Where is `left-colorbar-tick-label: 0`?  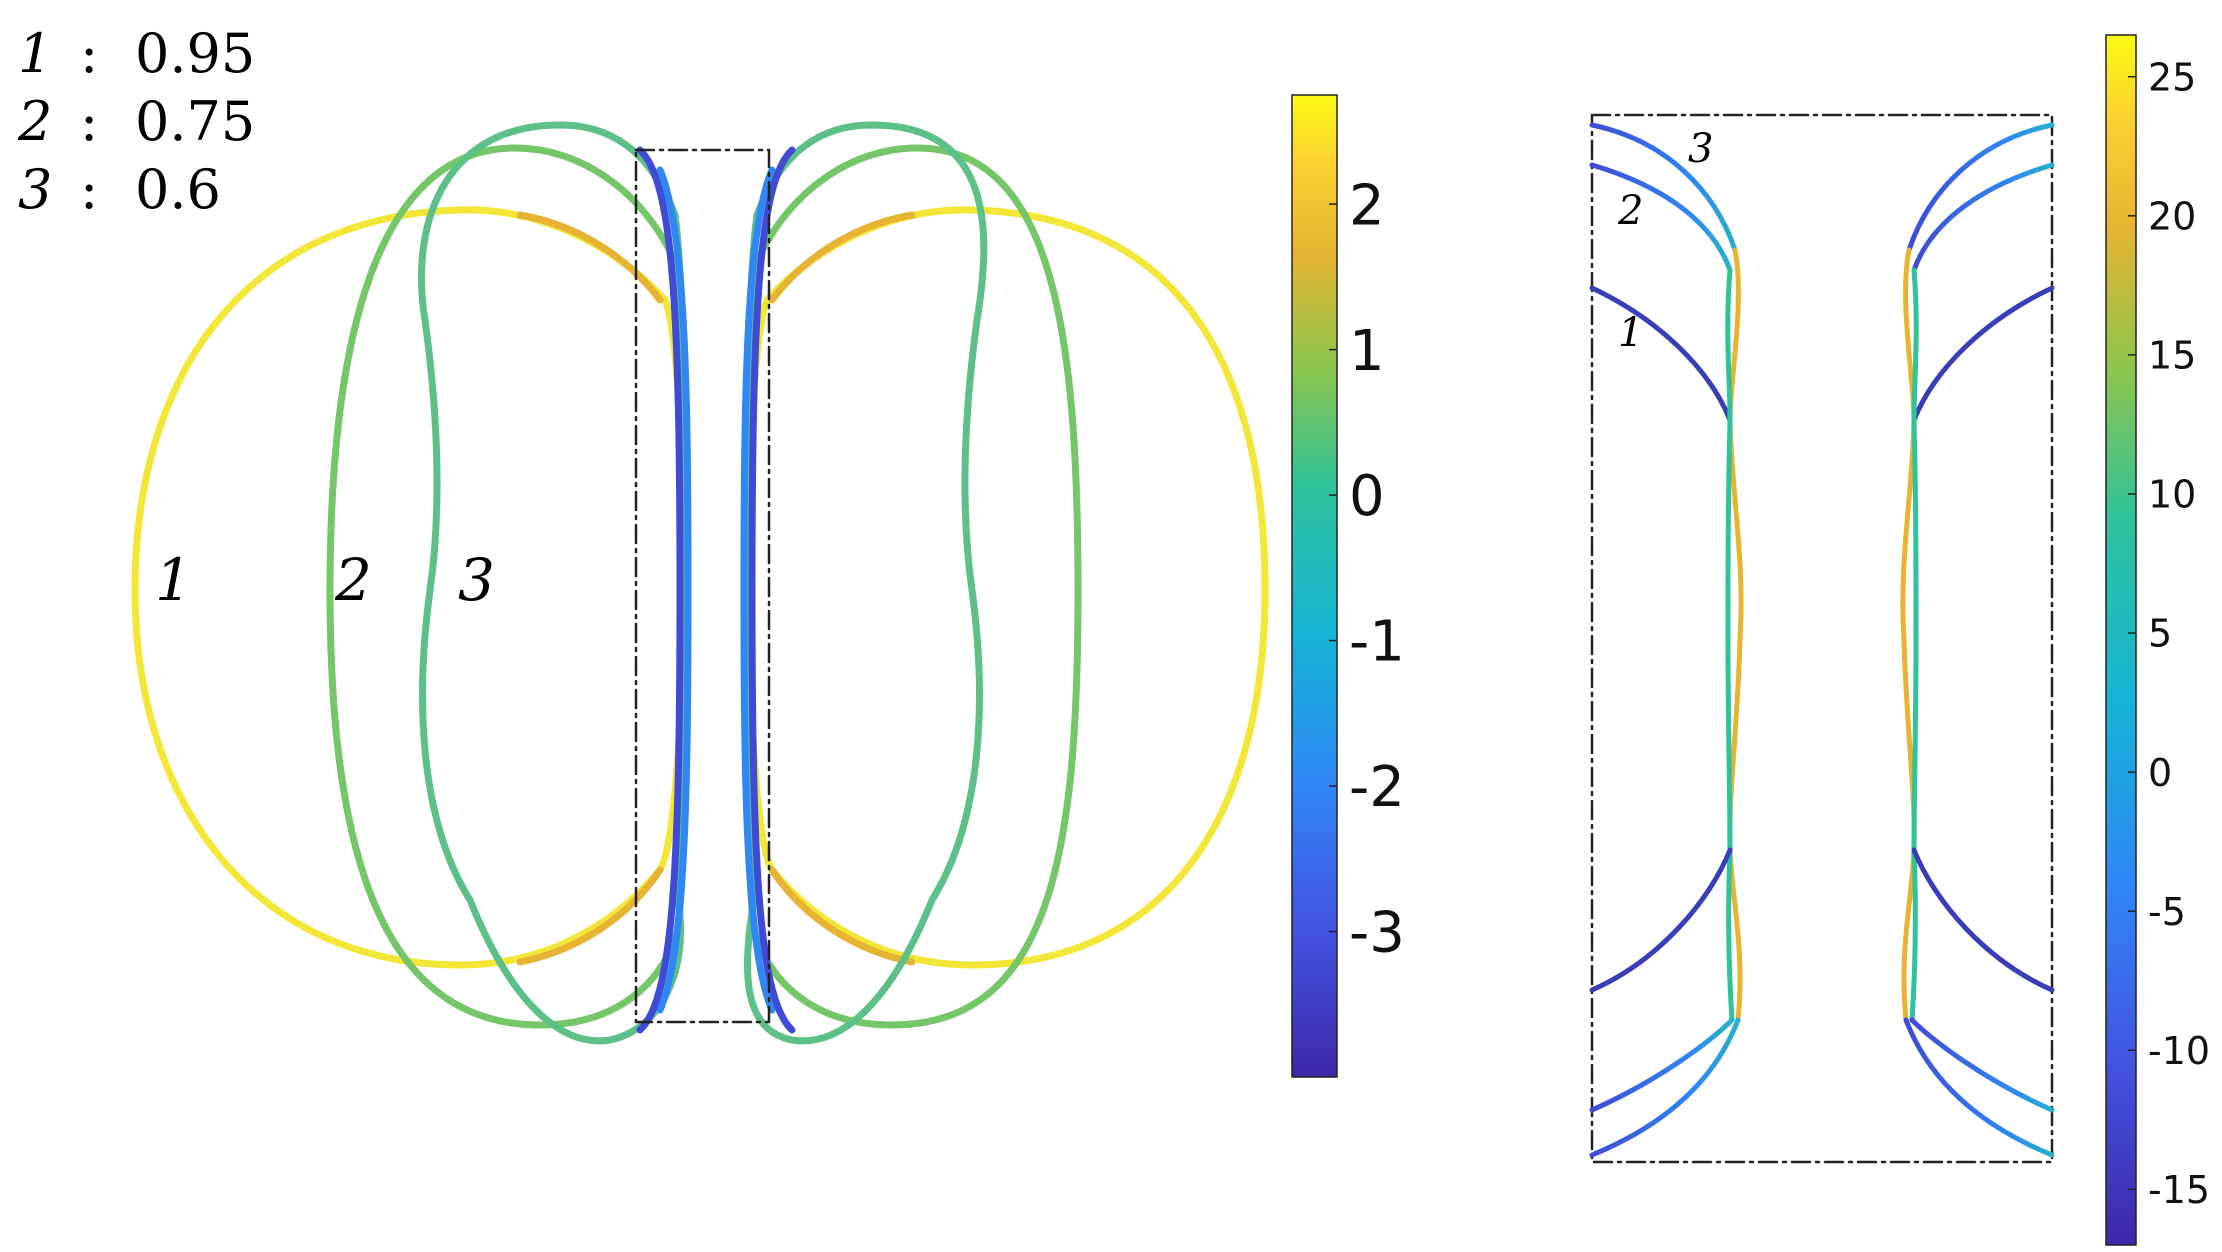
left-colorbar-tick-label: 0 is located at coordinates (1367, 496).